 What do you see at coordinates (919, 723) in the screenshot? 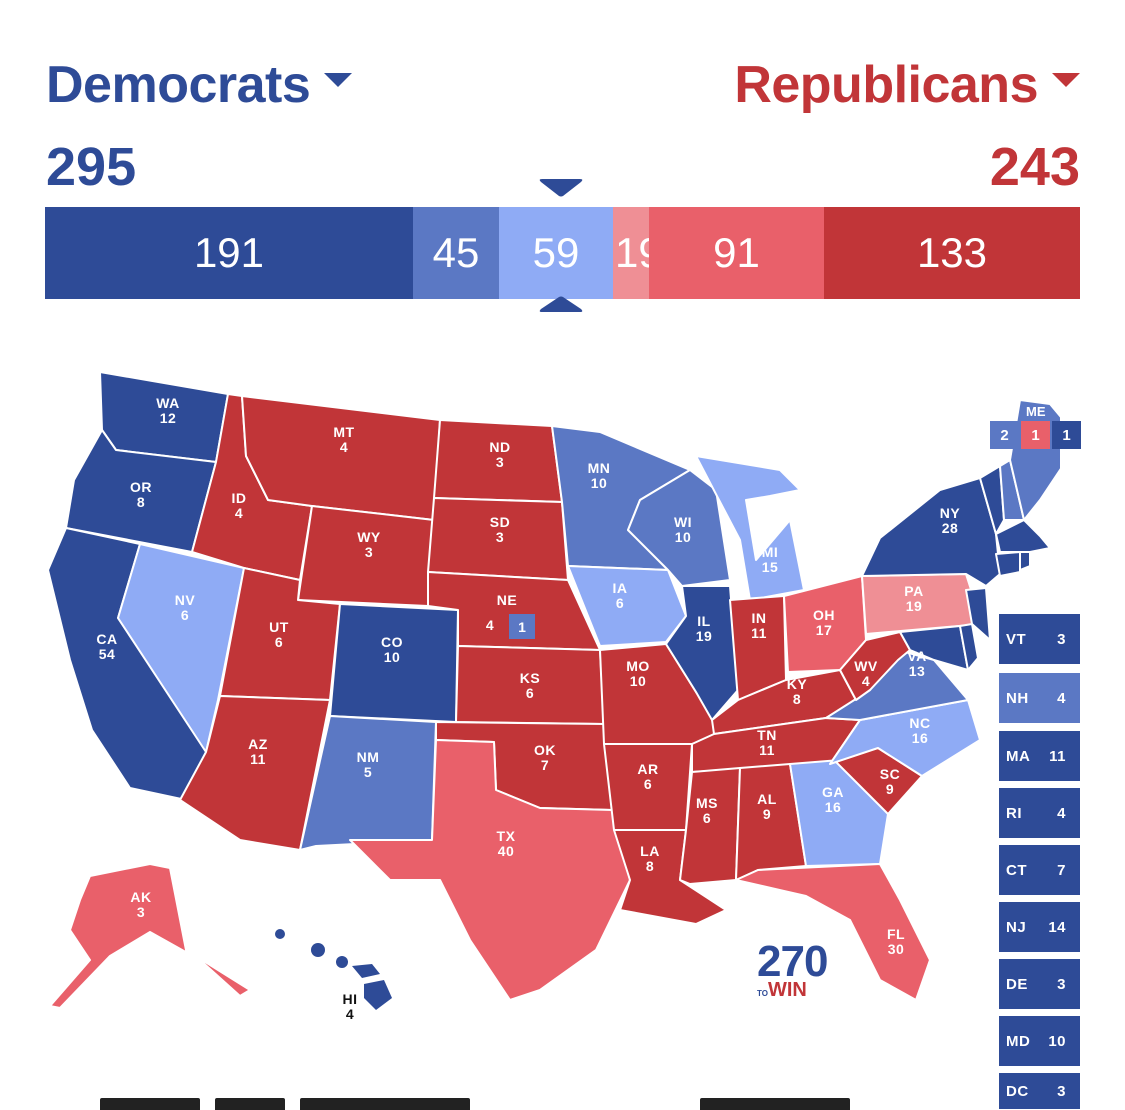
I see `state-label: NC` at bounding box center [919, 723].